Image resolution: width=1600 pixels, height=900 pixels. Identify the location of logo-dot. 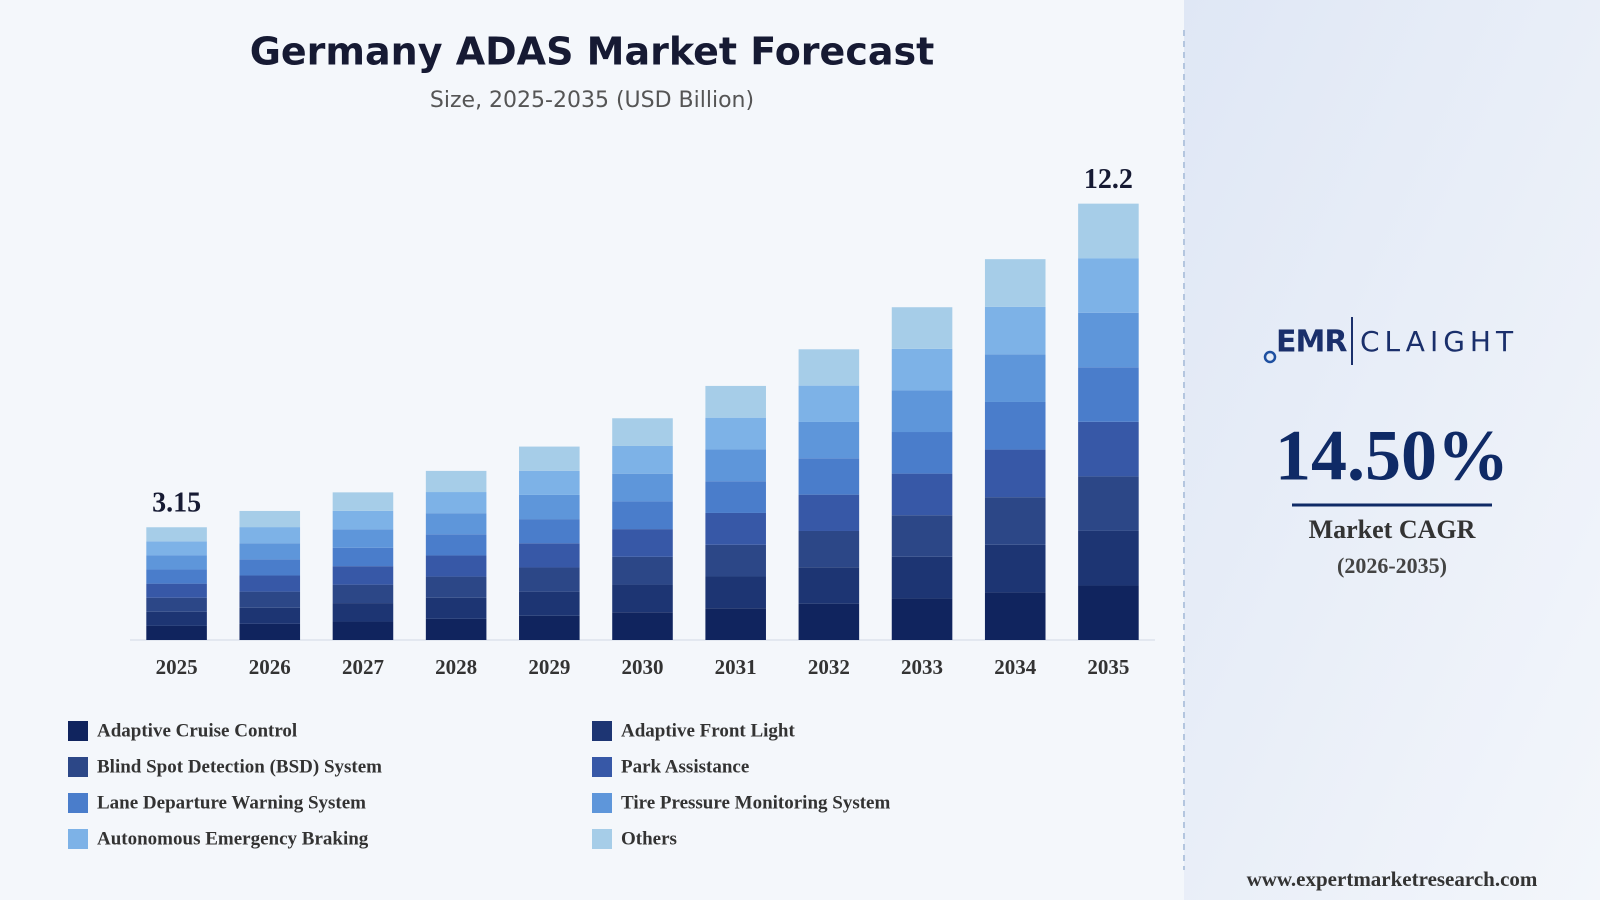
(1270, 357).